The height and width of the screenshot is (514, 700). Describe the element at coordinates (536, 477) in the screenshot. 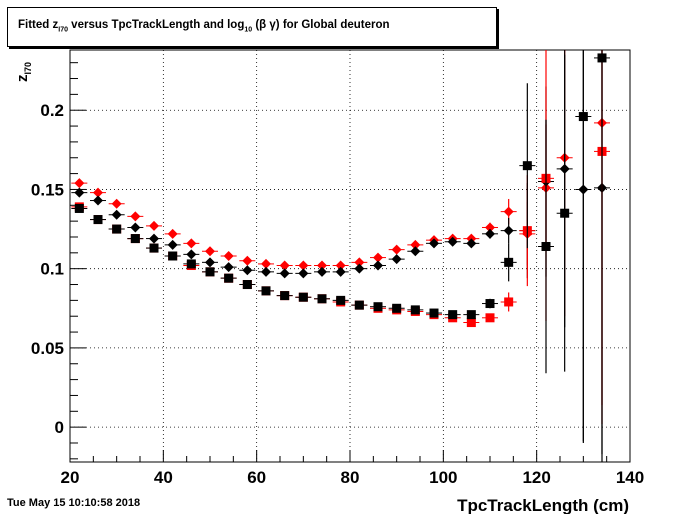

I see `x-tick-label: 120` at that location.